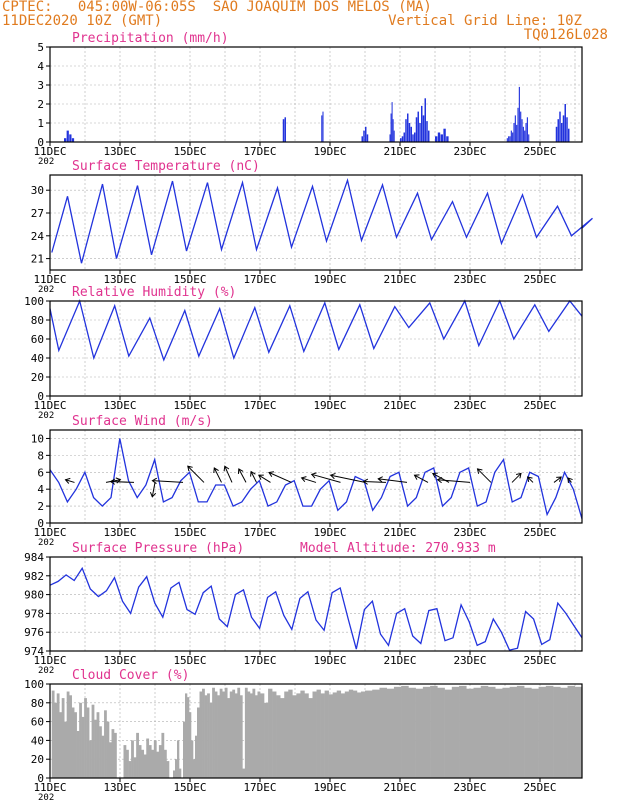 The height and width of the screenshot is (800, 618). I want to click on series-line, so click(316, 478).